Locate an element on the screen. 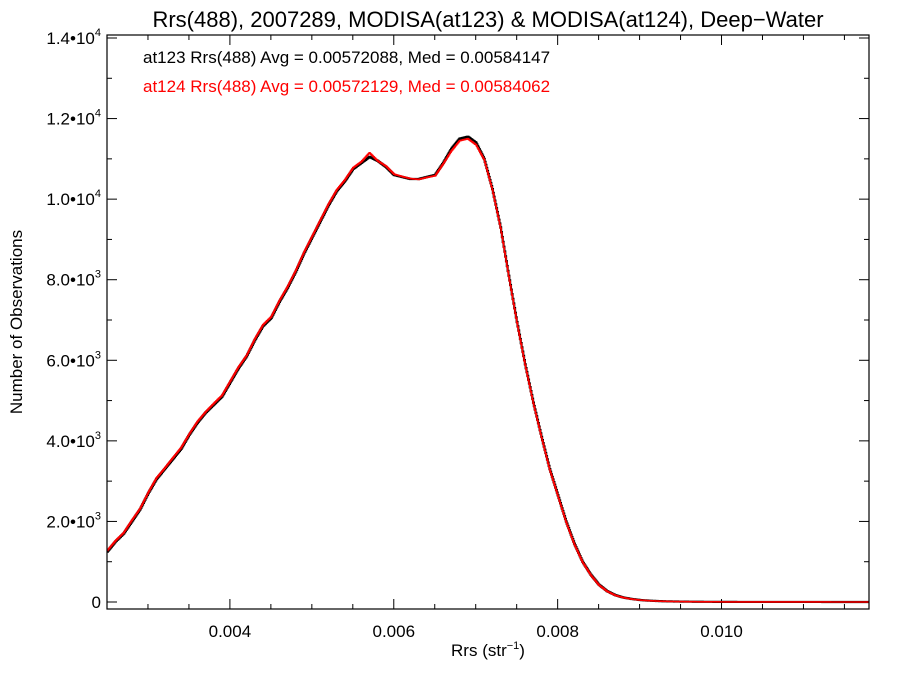 The height and width of the screenshot is (675, 900). y-tick-label: 1.4•104 is located at coordinates (73, 37).